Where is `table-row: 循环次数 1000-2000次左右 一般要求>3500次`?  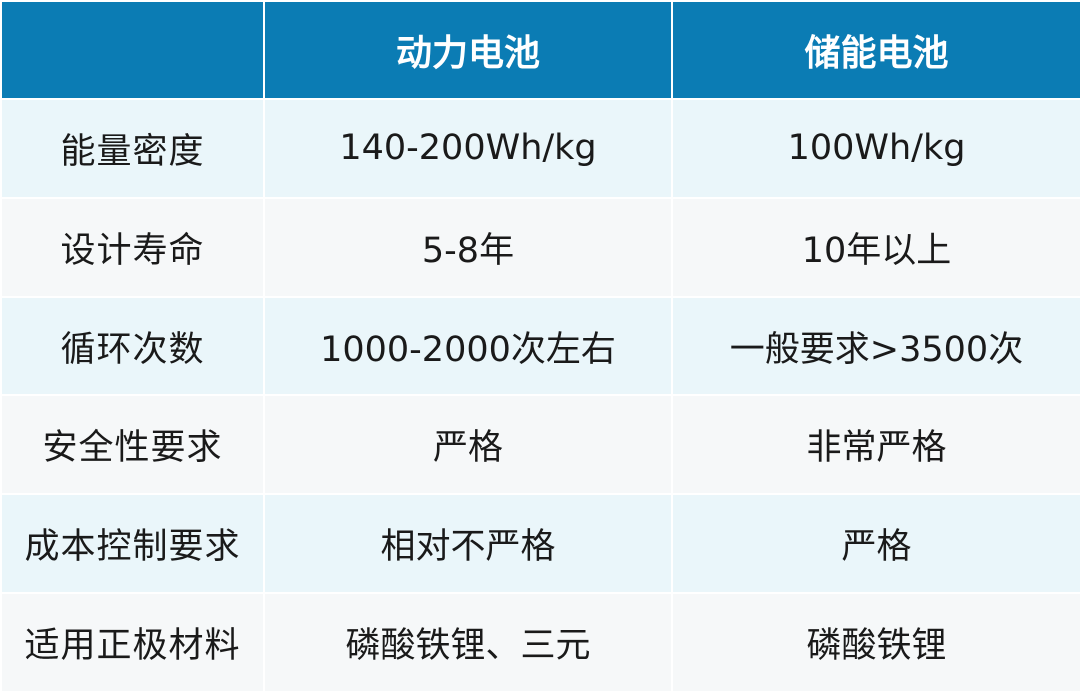
table-row: 循环次数 1000-2000次左右 一般要求>3500次 is located at coordinates (540, 346).